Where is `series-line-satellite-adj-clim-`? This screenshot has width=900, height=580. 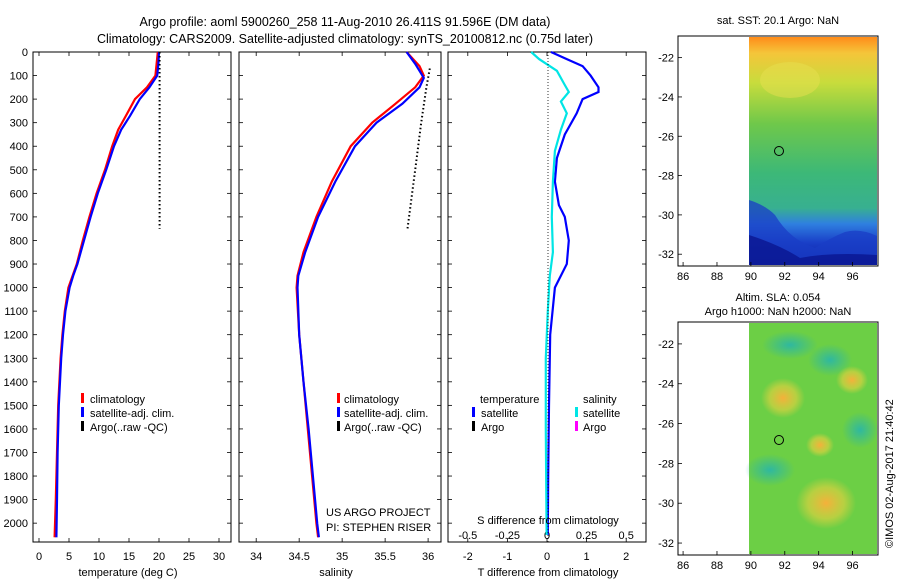 series-line-satellite-adj-clim- is located at coordinates (108, 294).